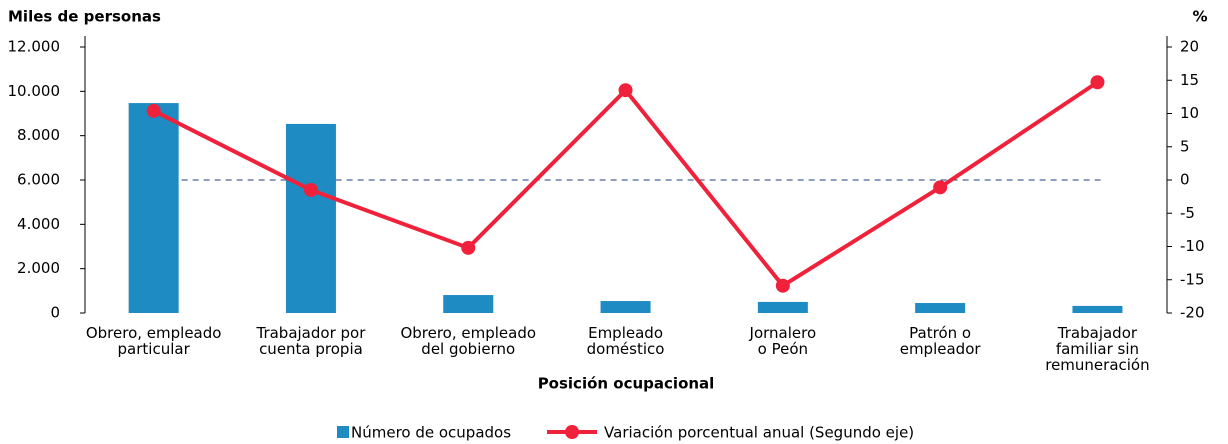  I want to click on x-tick-label: Trabajador por cuenta propia, so click(311, 341).